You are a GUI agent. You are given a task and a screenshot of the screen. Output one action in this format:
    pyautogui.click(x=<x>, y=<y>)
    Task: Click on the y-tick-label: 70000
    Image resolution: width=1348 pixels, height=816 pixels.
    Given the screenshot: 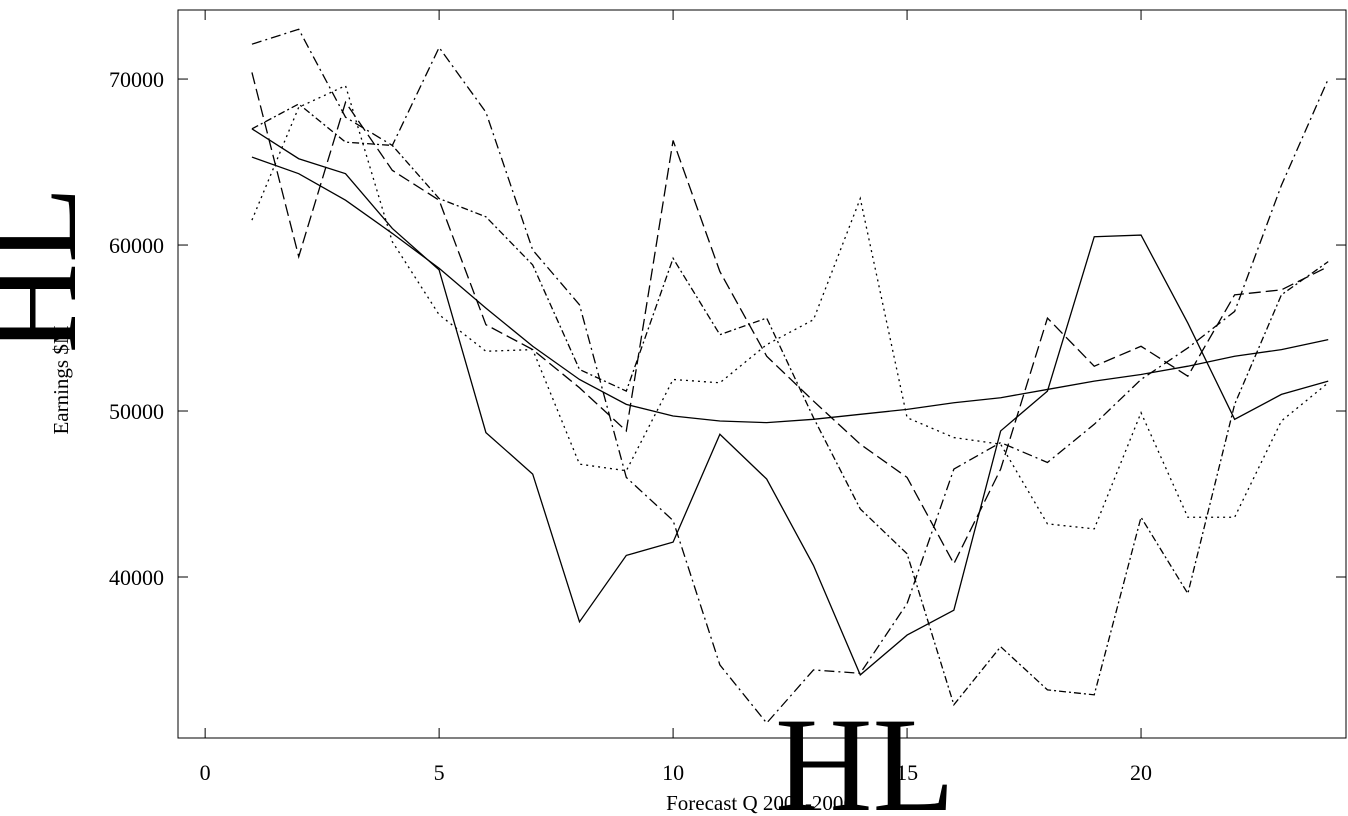 What is the action you would take?
    pyautogui.click(x=136, y=79)
    